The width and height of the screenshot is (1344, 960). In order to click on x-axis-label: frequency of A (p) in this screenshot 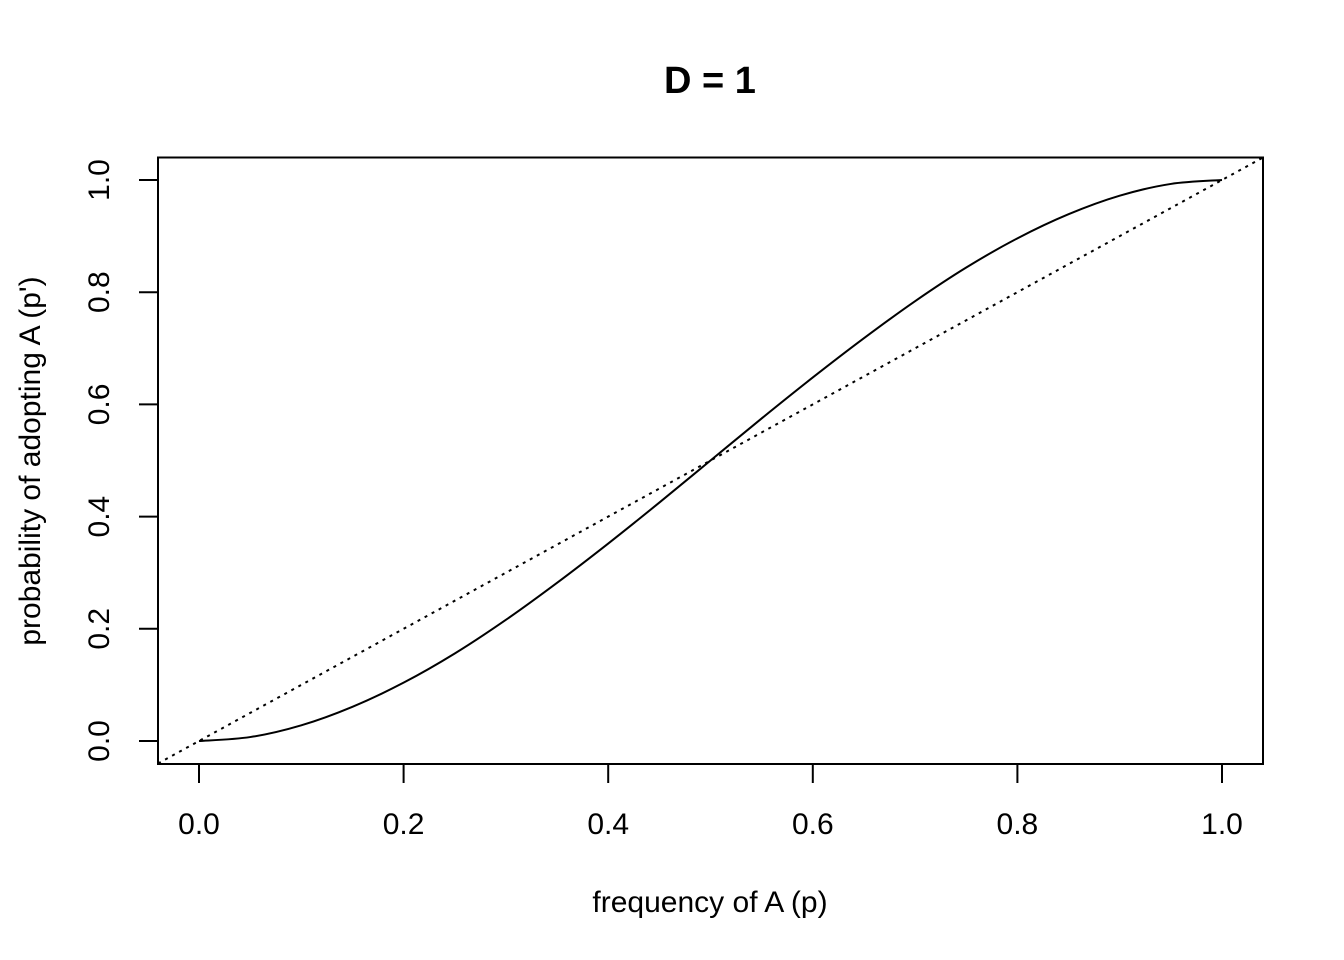, I will do `click(709, 902)`.